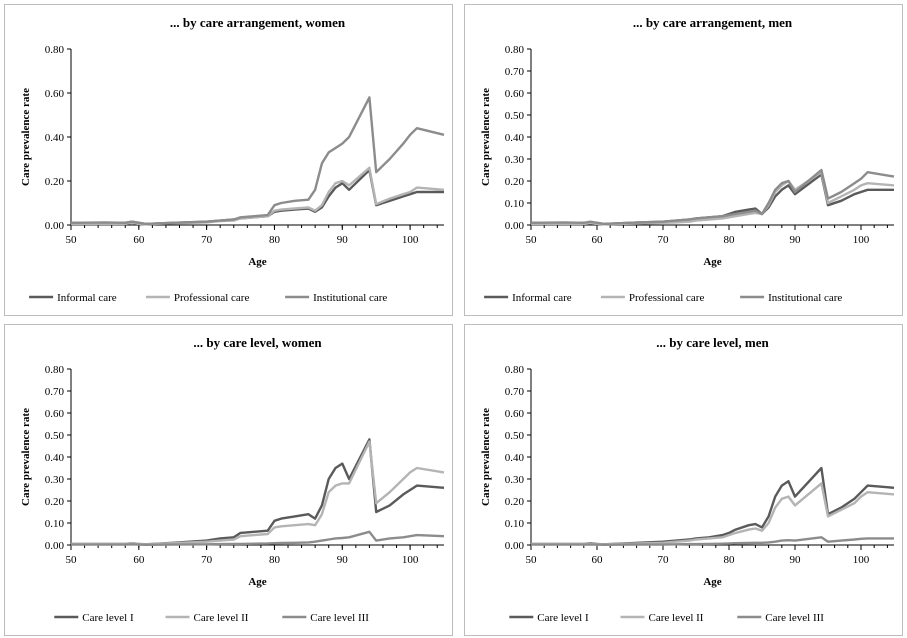  Describe the element at coordinates (712, 342) in the screenshot. I see `chart-title: ... by care level, men` at that location.